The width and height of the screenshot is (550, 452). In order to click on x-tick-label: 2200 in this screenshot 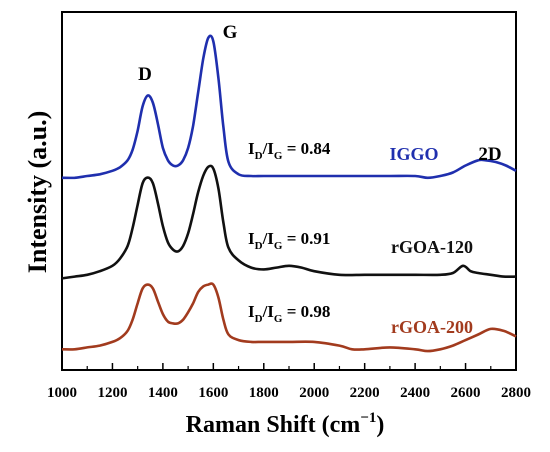, I will do `click(365, 393)`.